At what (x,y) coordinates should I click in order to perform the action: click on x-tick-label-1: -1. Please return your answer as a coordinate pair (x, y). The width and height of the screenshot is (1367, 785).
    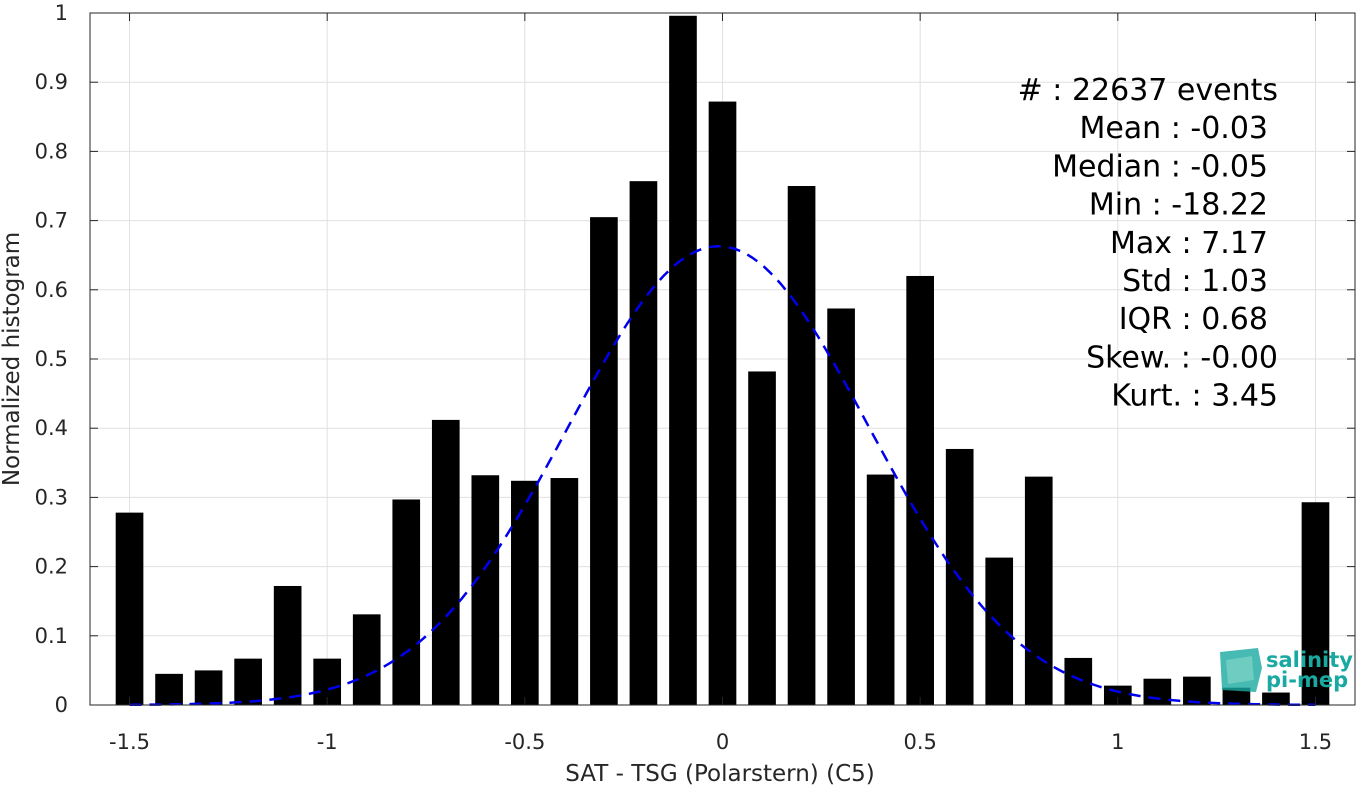
    Looking at the image, I should click on (327, 742).